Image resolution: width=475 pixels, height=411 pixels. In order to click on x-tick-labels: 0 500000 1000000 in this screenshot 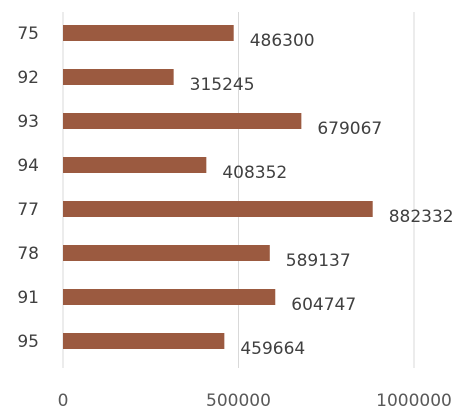, I will do `click(255, 401)`.